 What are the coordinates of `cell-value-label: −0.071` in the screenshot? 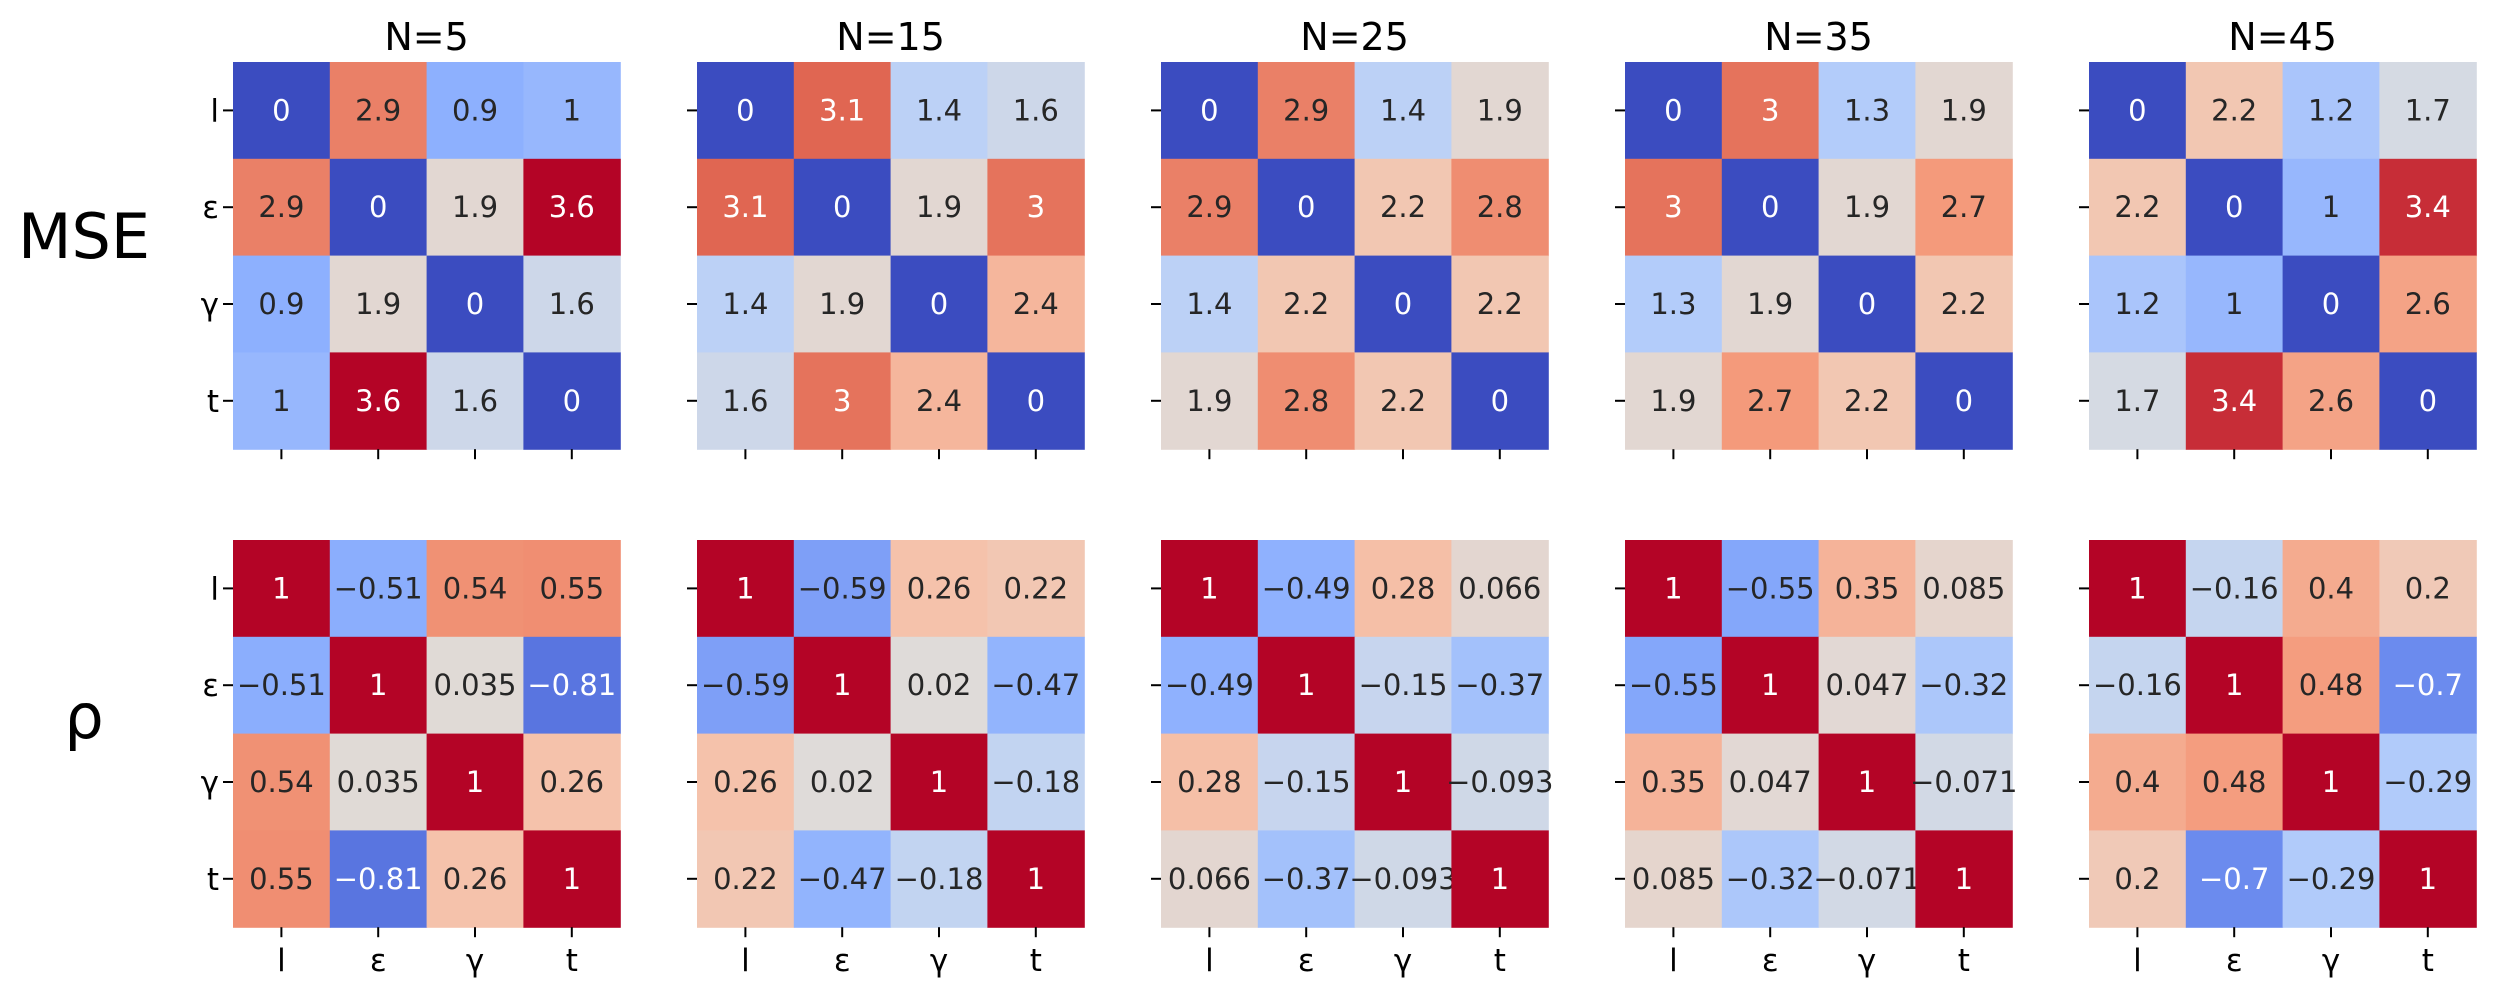 It's located at (1963, 782).